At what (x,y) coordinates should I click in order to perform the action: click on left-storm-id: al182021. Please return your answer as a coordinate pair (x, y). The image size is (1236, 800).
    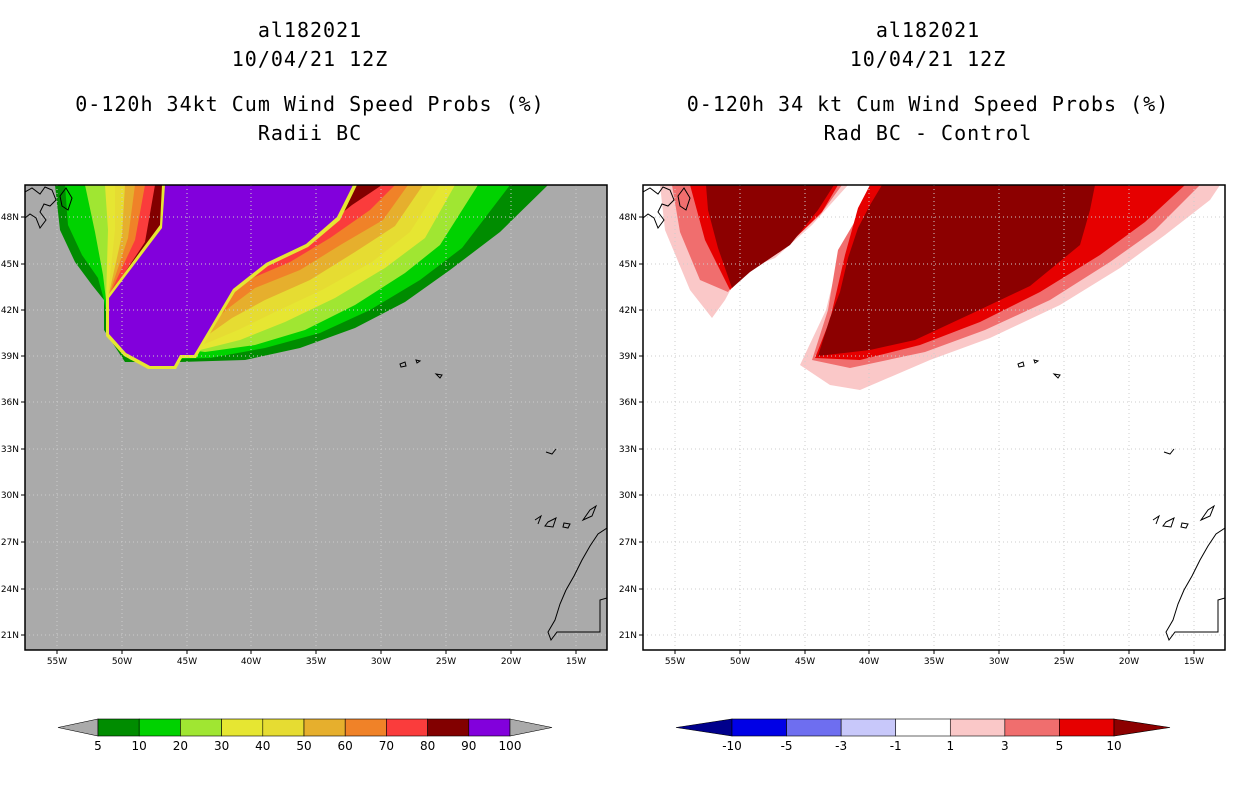
    Looking at the image, I should click on (310, 30).